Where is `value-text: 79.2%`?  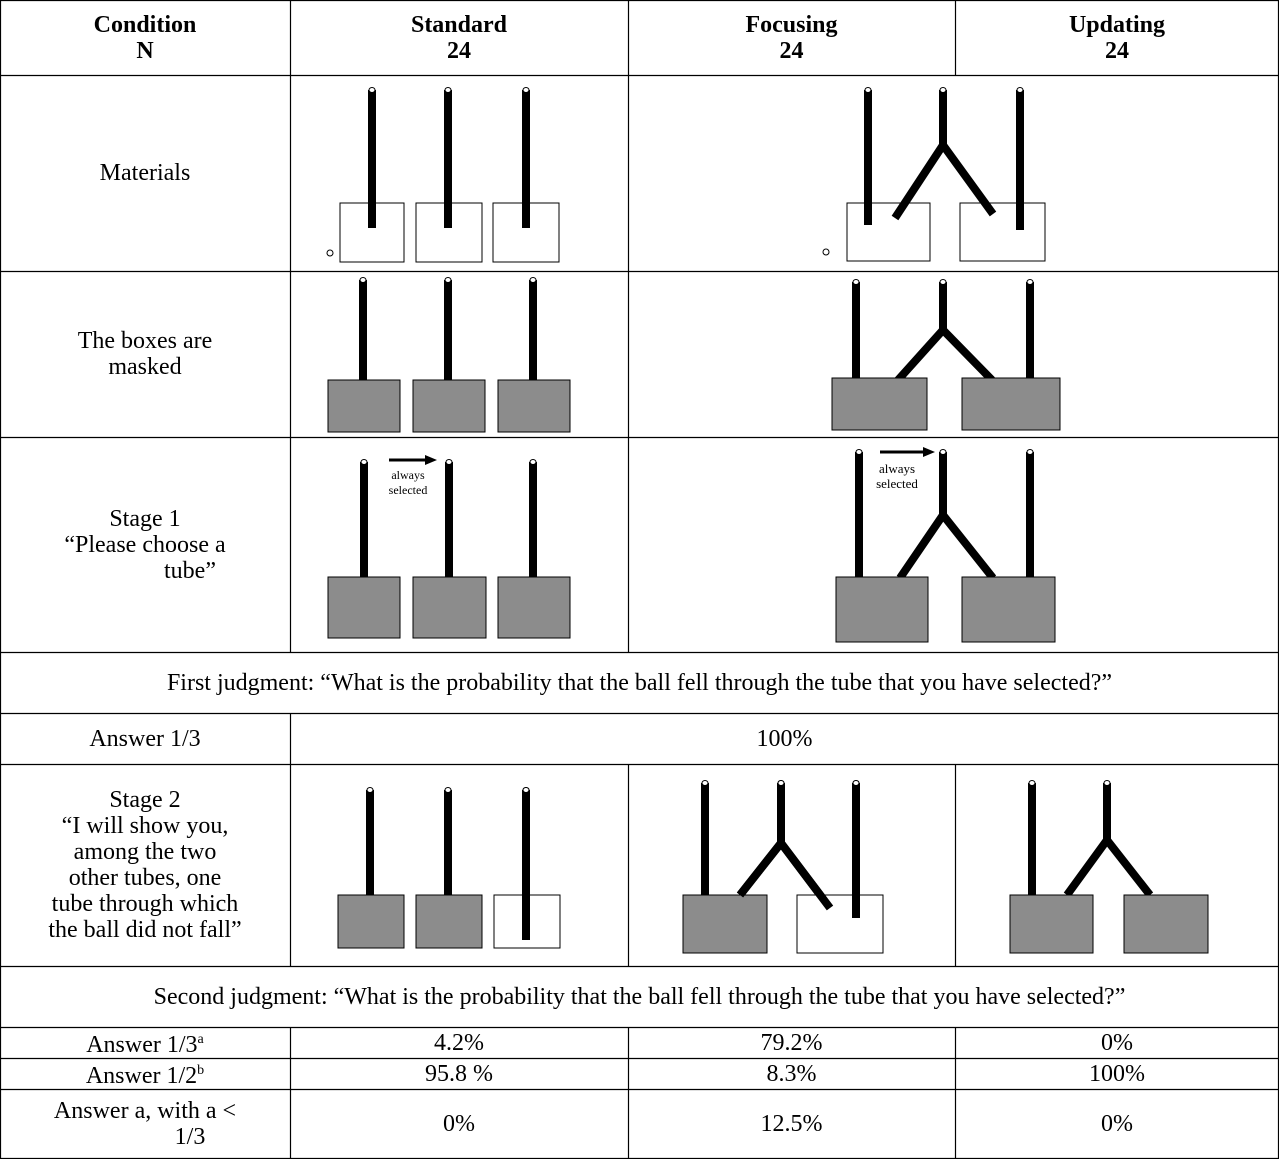 value-text: 79.2% is located at coordinates (791, 1042).